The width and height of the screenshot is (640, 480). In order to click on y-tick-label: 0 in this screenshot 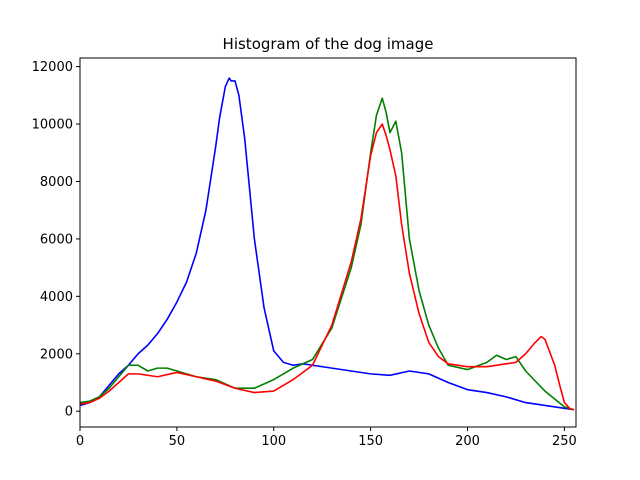, I will do `click(69, 412)`.